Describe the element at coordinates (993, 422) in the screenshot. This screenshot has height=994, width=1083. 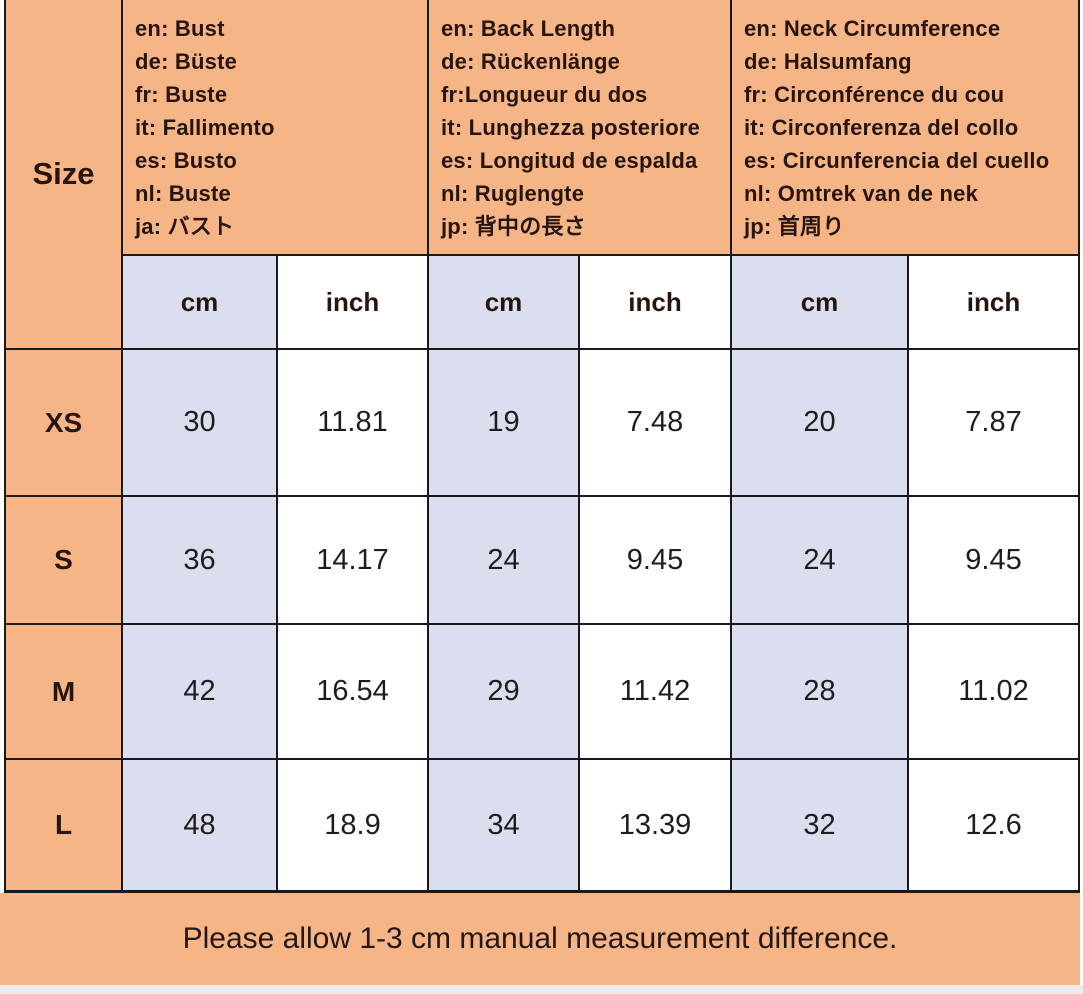
I see `value-xs-neck-inch: 7.87` at that location.